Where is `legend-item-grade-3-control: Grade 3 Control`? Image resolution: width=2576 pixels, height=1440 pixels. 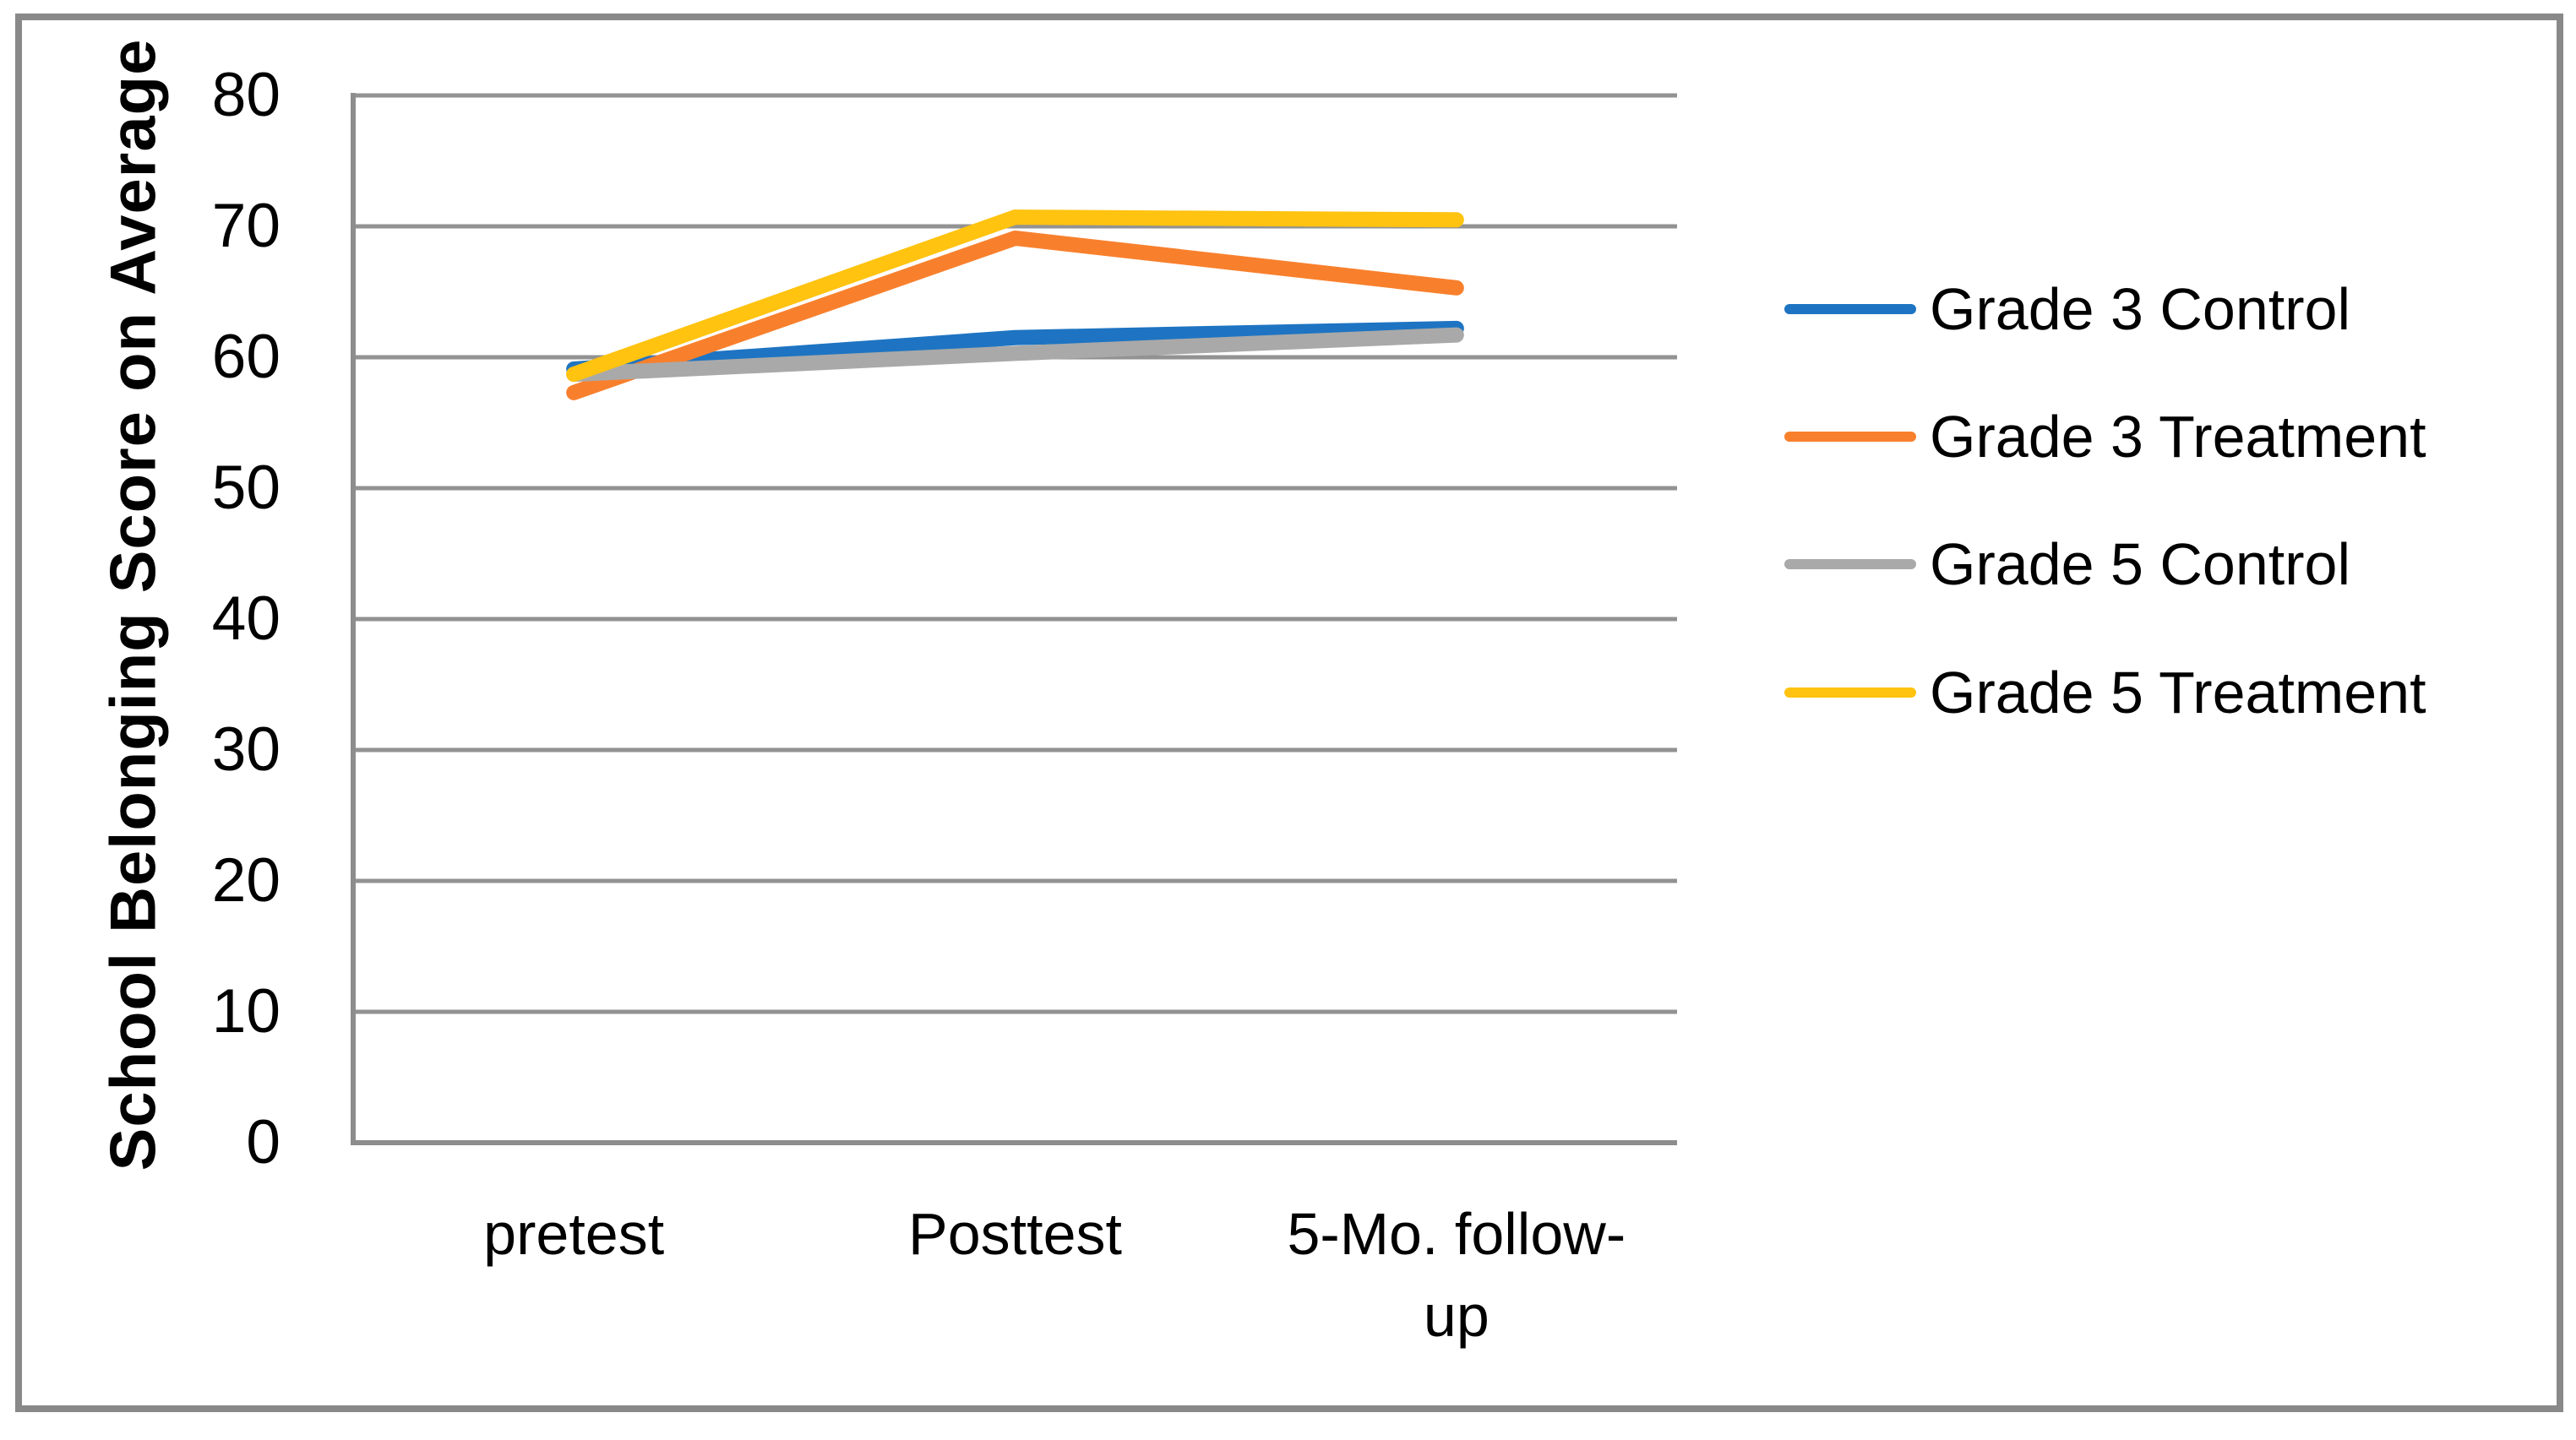 legend-item-grade-3-control: Grade 3 Control is located at coordinates (2067, 309).